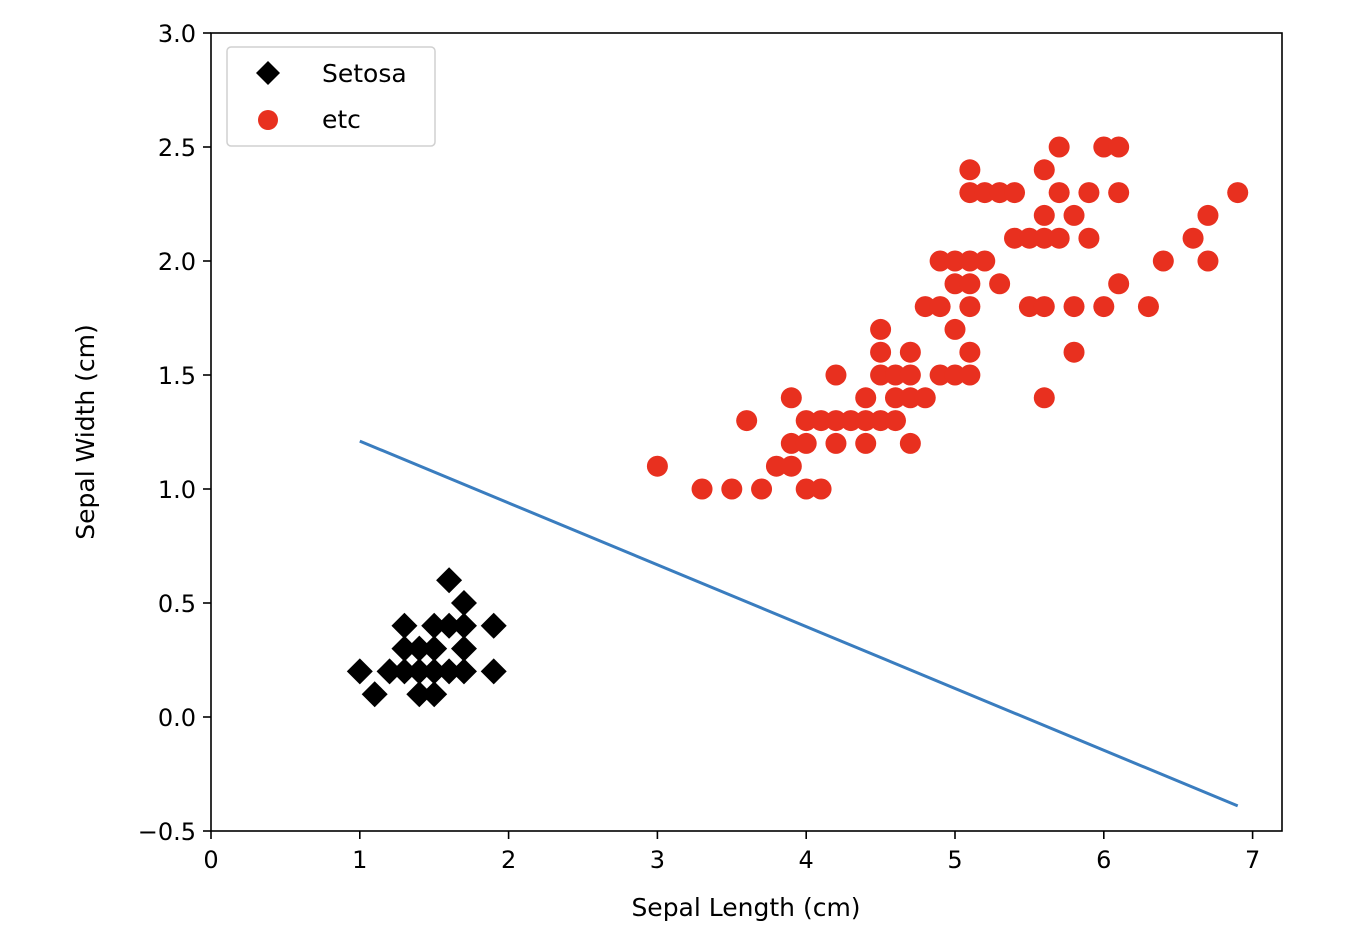 This screenshot has height=936, width=1358. I want to click on y-tick-label: 0.5, so click(177, 604).